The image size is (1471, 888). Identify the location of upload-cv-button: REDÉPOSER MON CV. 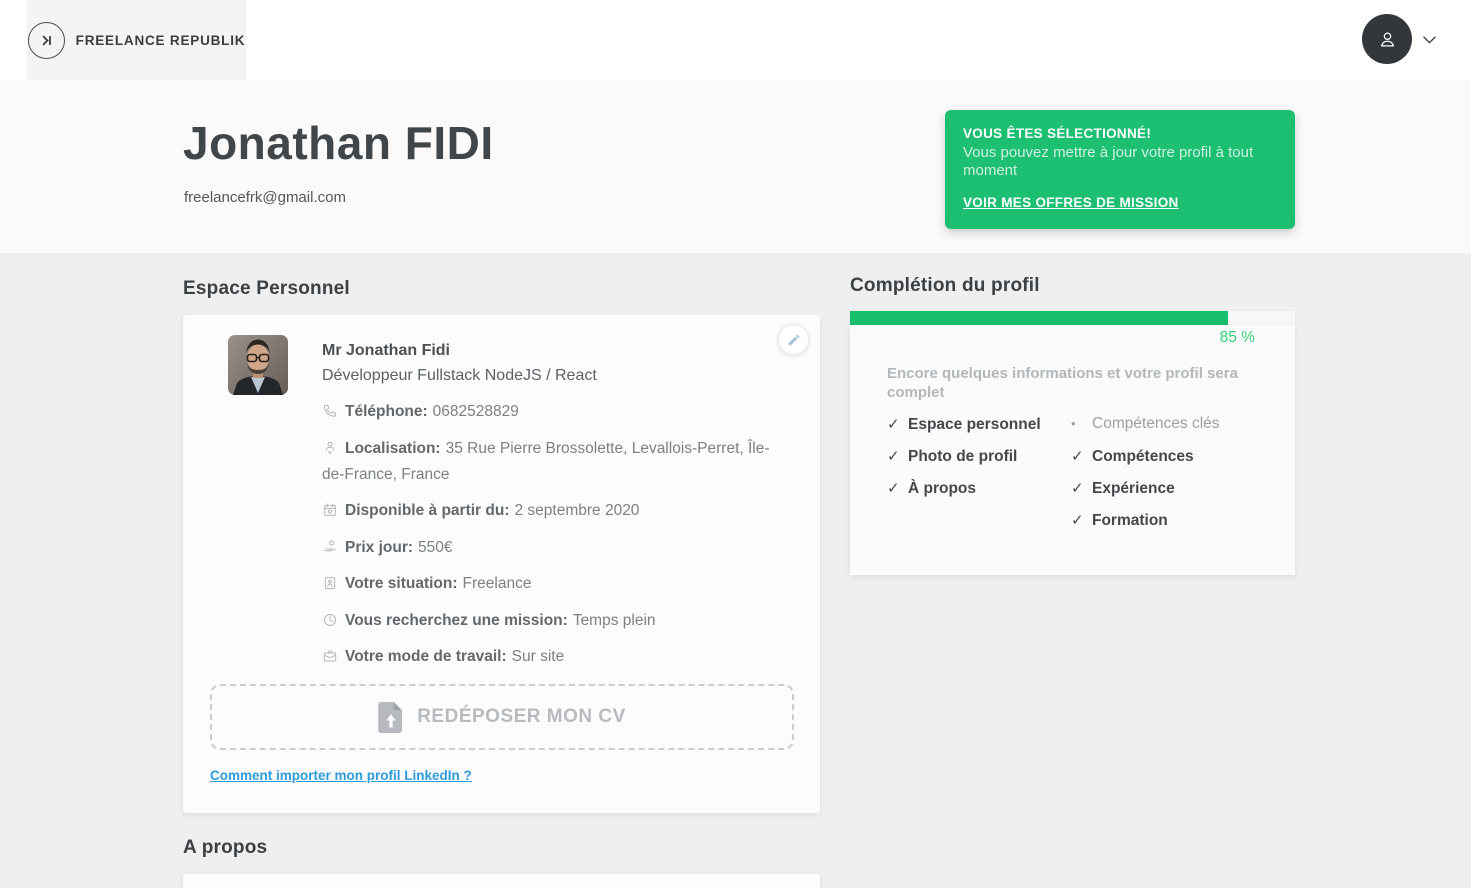
(502, 717).